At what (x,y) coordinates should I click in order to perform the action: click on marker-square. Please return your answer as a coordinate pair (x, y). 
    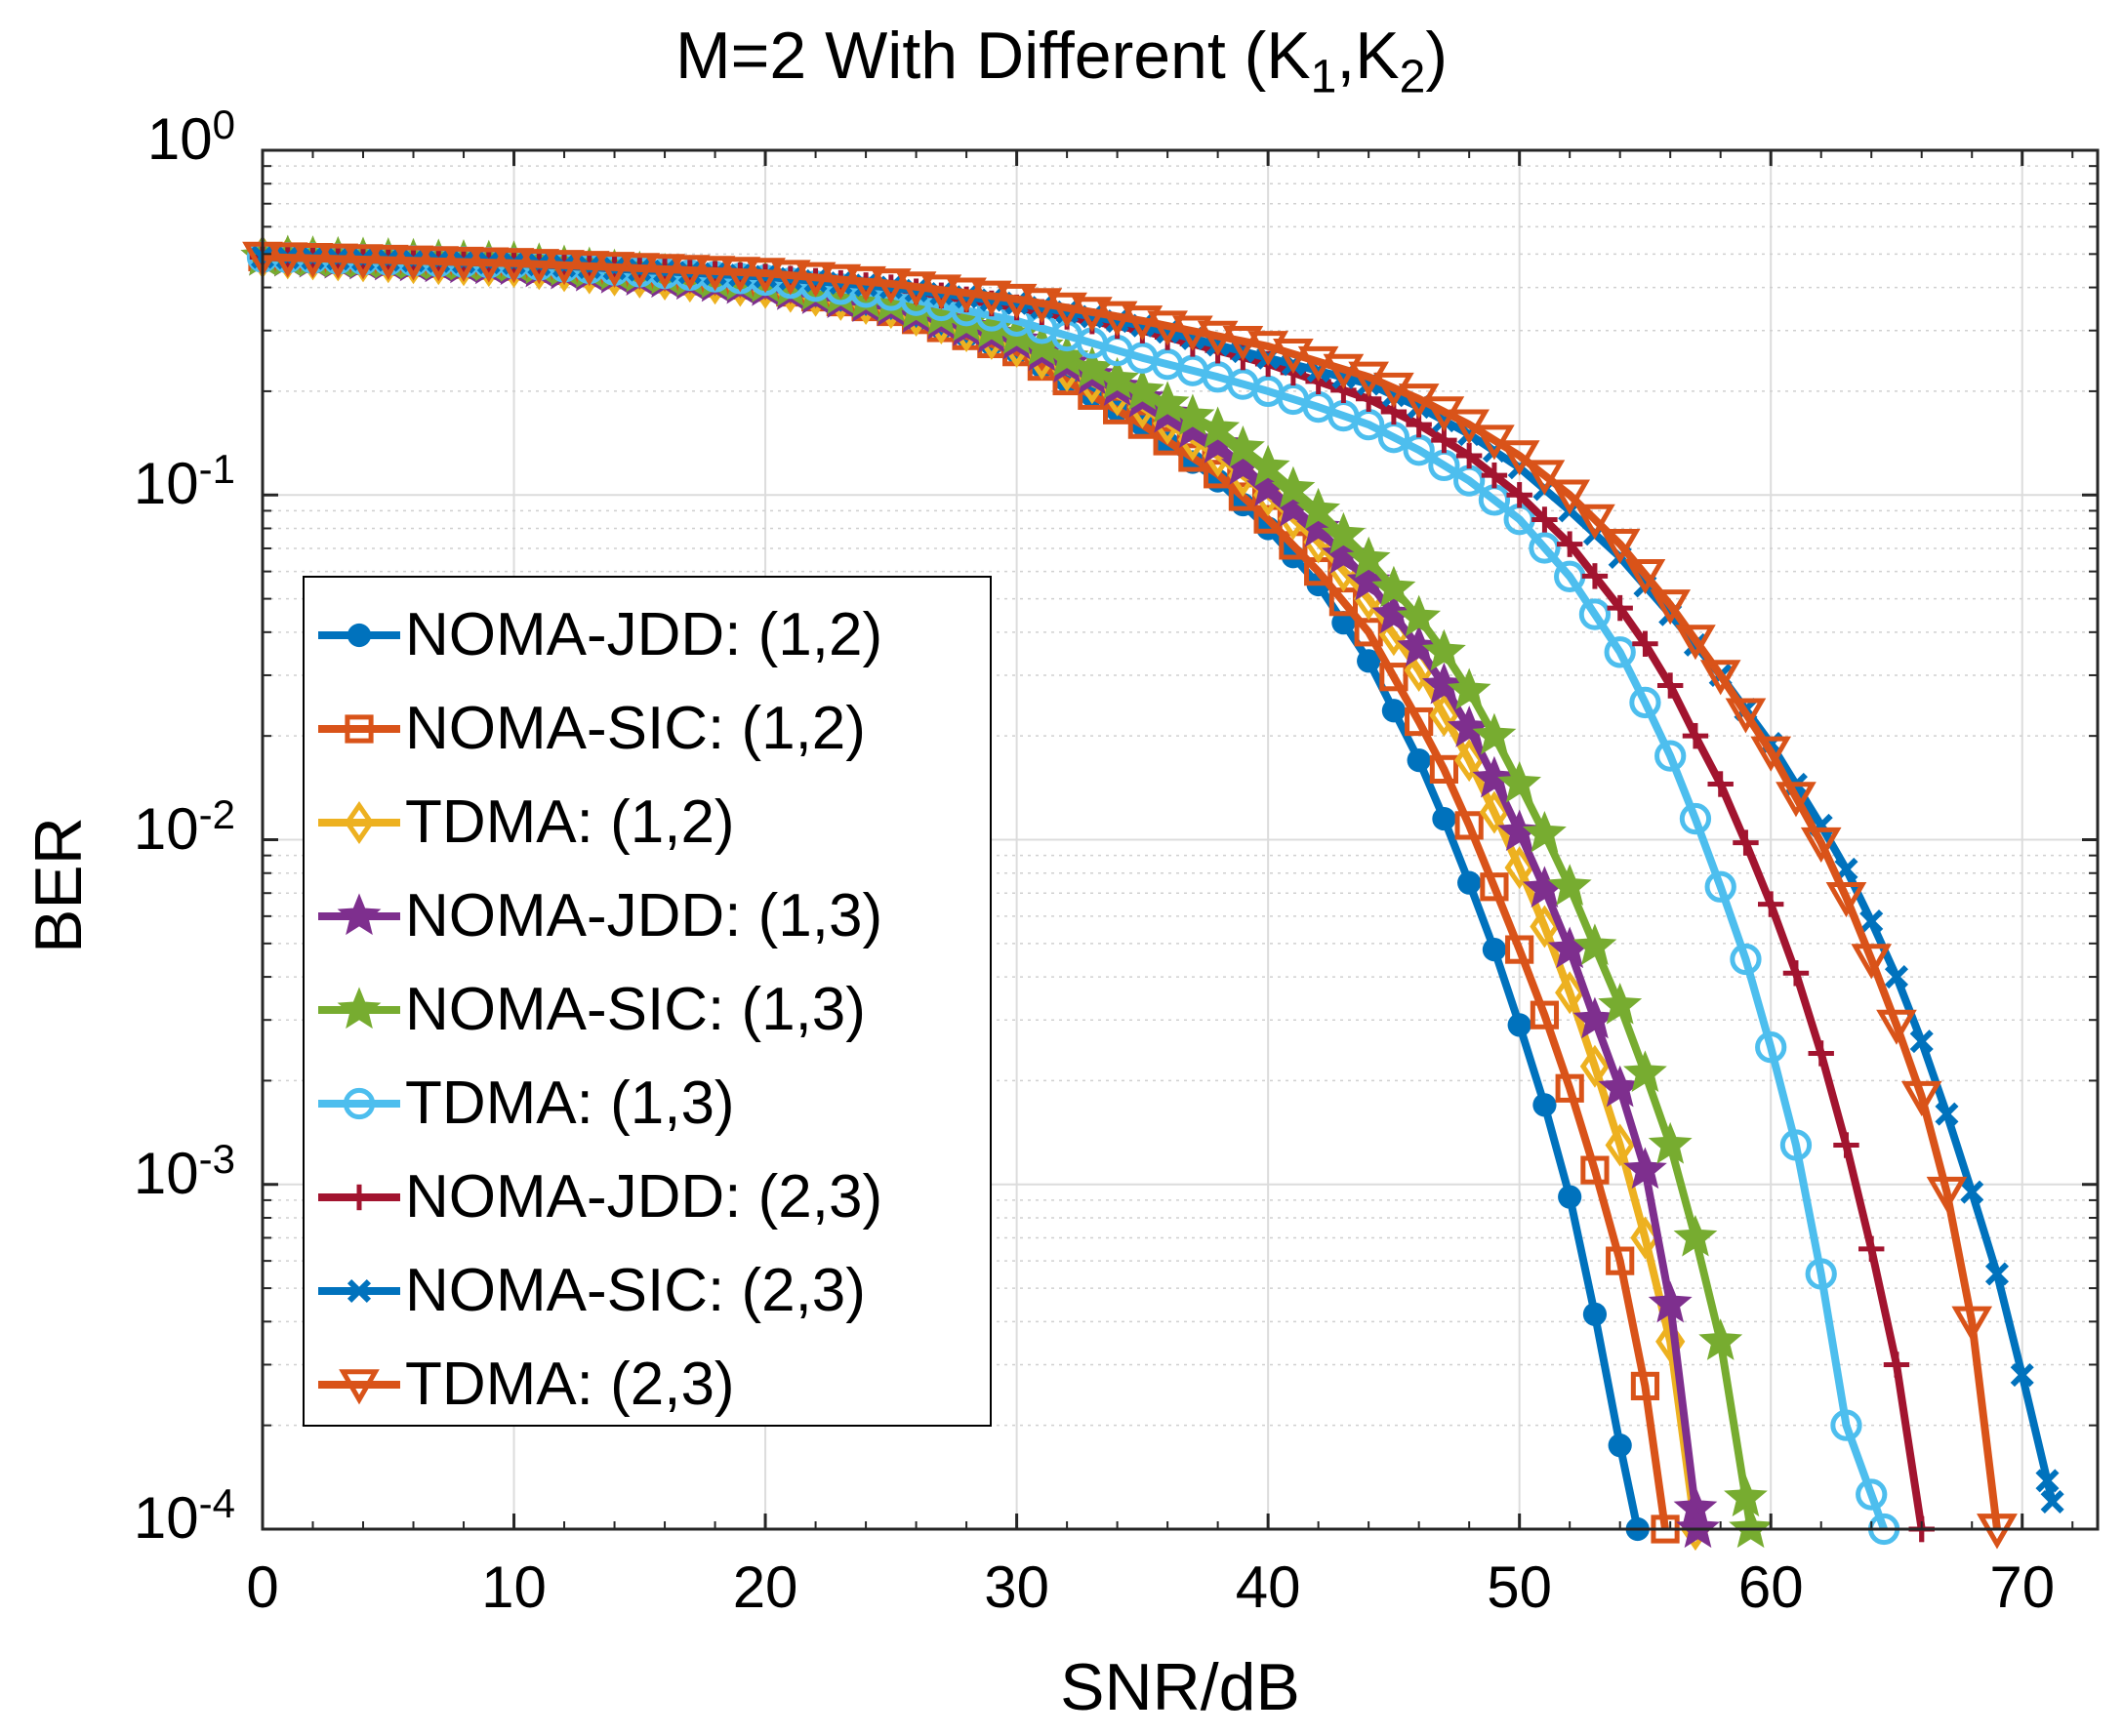
    Looking at the image, I should click on (360, 729).